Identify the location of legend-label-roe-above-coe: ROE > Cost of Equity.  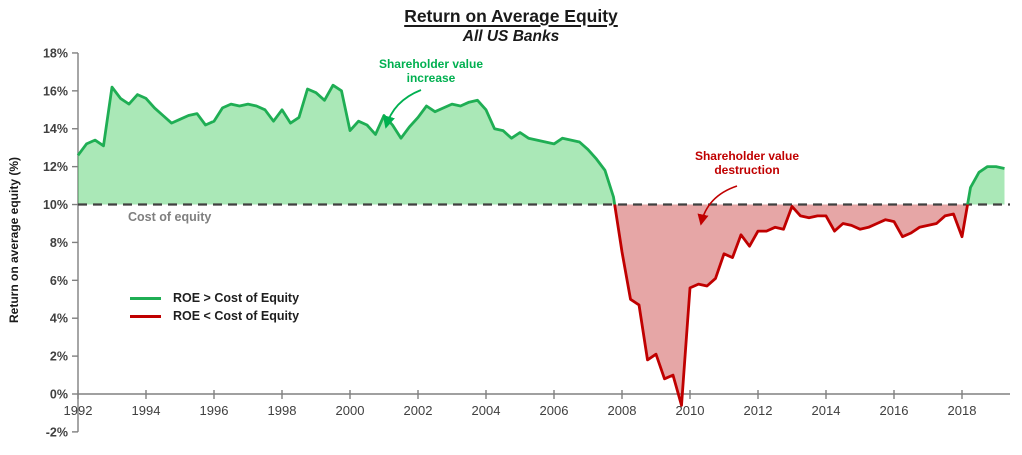
(236, 298).